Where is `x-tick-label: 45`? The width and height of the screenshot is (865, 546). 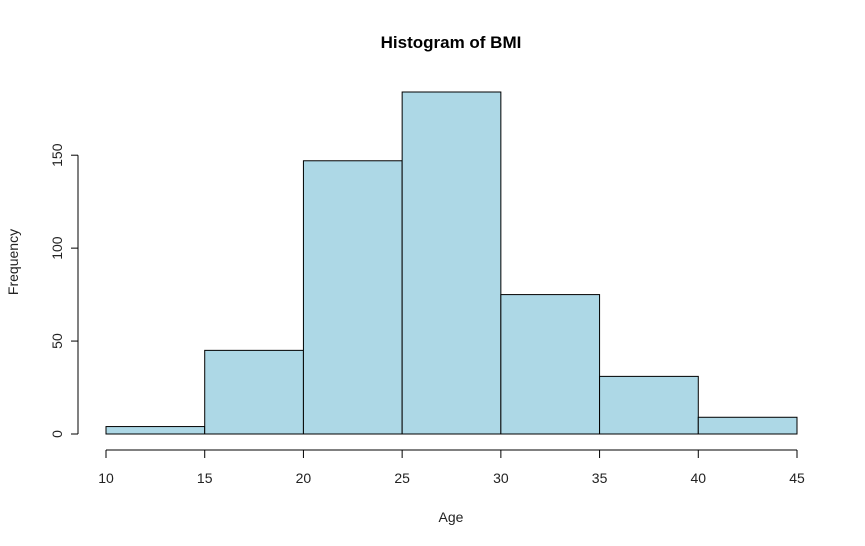
x-tick-label: 45 is located at coordinates (797, 478).